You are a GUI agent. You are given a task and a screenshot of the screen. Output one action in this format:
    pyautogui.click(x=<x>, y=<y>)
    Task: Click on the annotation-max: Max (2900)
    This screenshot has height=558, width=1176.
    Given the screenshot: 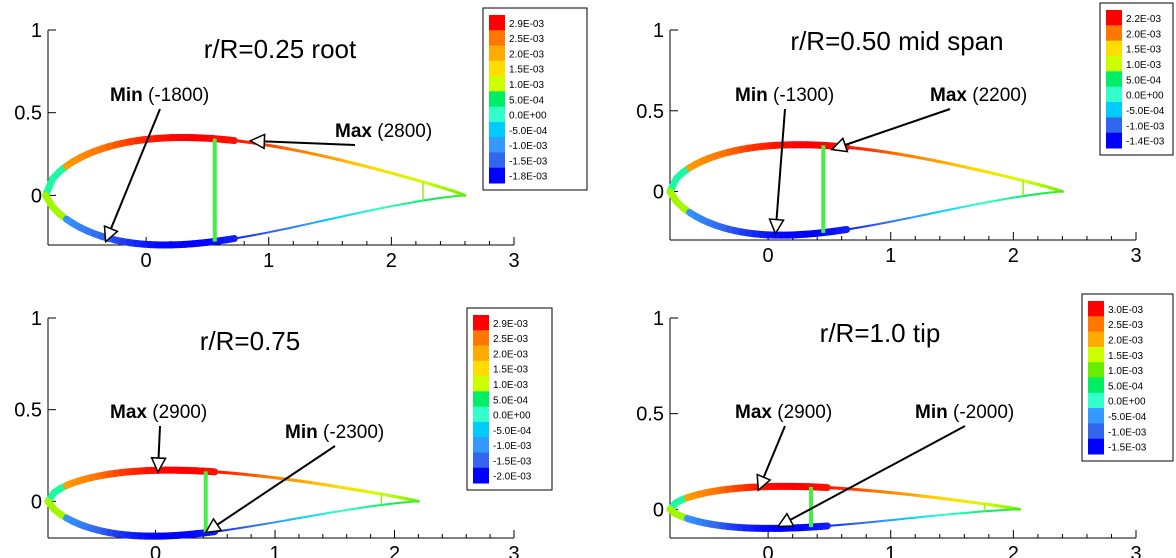 What is the action you would take?
    pyautogui.click(x=158, y=412)
    